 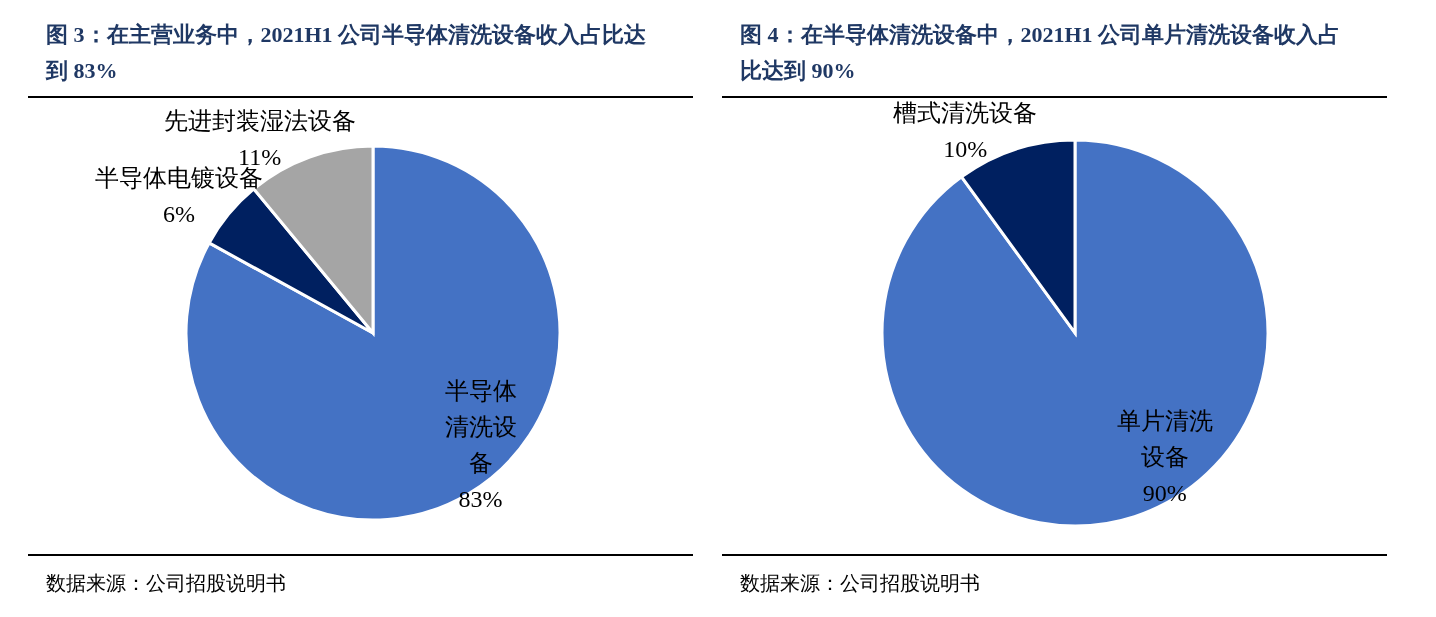 I want to click on chart-title: 图 4：在半导体清洗设备中，2021H1 公司单片清洗设备收入占比达到 90%, so click(x=1040, y=52).